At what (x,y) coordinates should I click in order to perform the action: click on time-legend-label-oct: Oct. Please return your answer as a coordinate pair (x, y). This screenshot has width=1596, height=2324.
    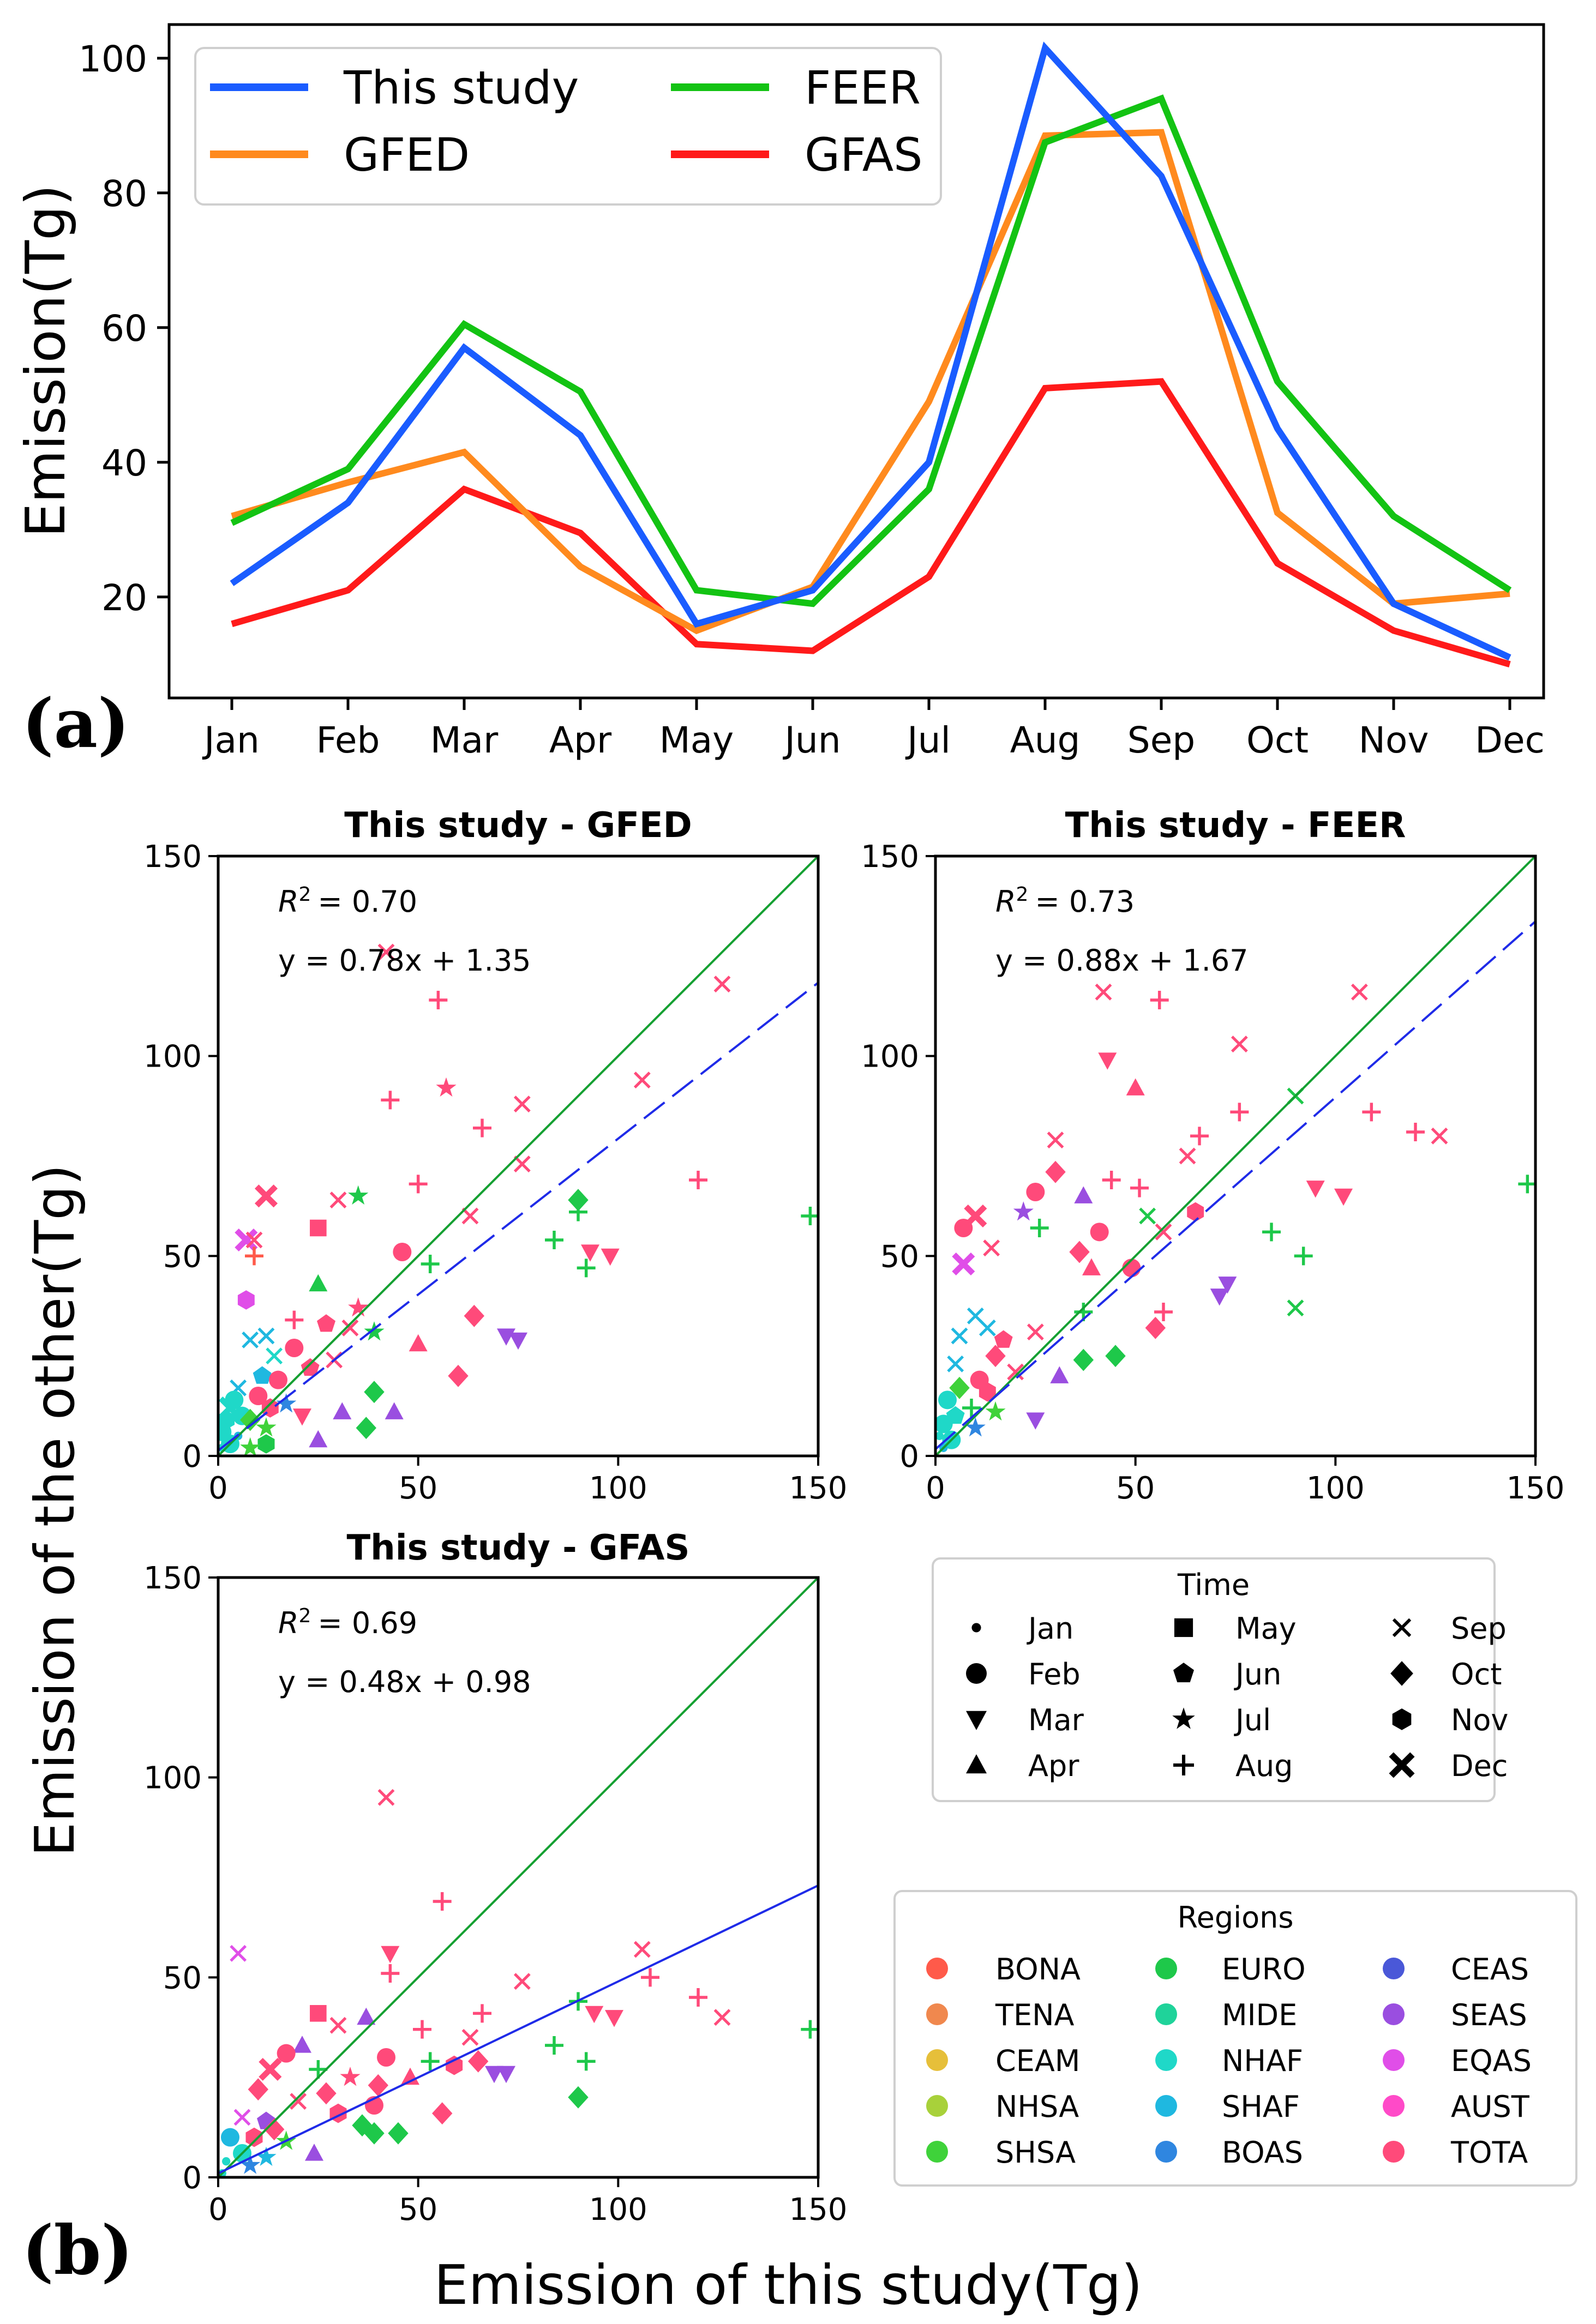
    Looking at the image, I should click on (1476, 1674).